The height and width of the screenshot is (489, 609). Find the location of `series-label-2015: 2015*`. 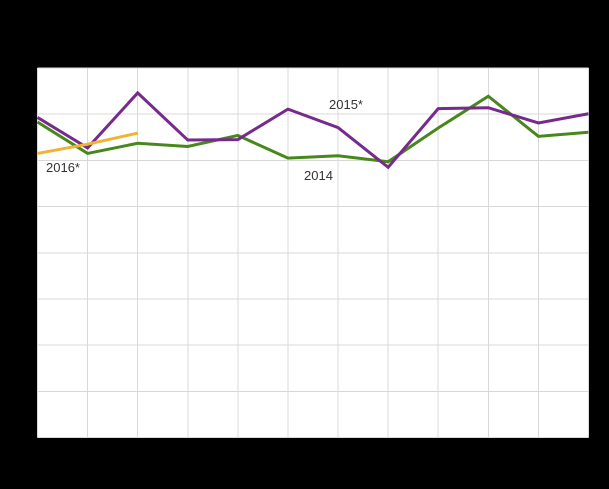

series-label-2015: 2015* is located at coordinates (346, 104).